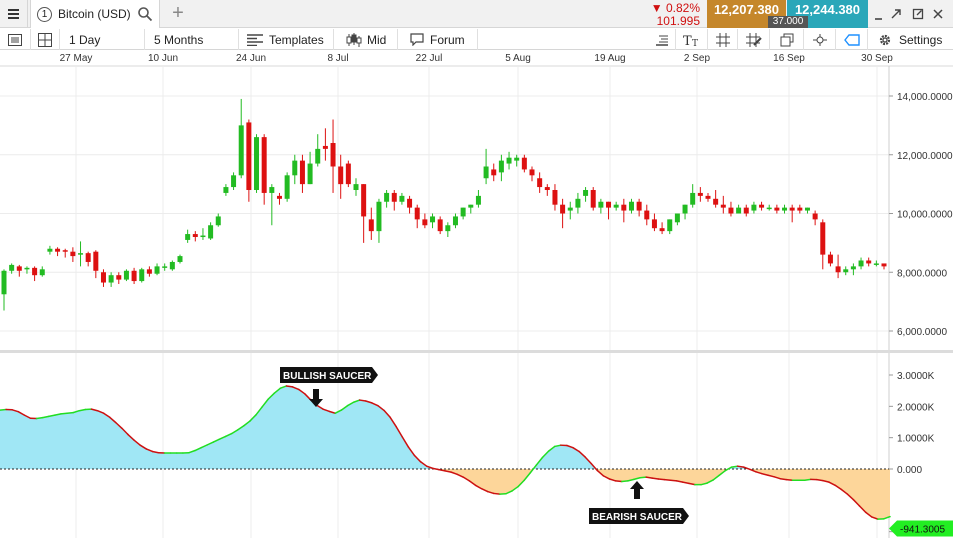 This screenshot has height=538, width=953. What do you see at coordinates (938, 14) in the screenshot?
I see `close-icon` at bounding box center [938, 14].